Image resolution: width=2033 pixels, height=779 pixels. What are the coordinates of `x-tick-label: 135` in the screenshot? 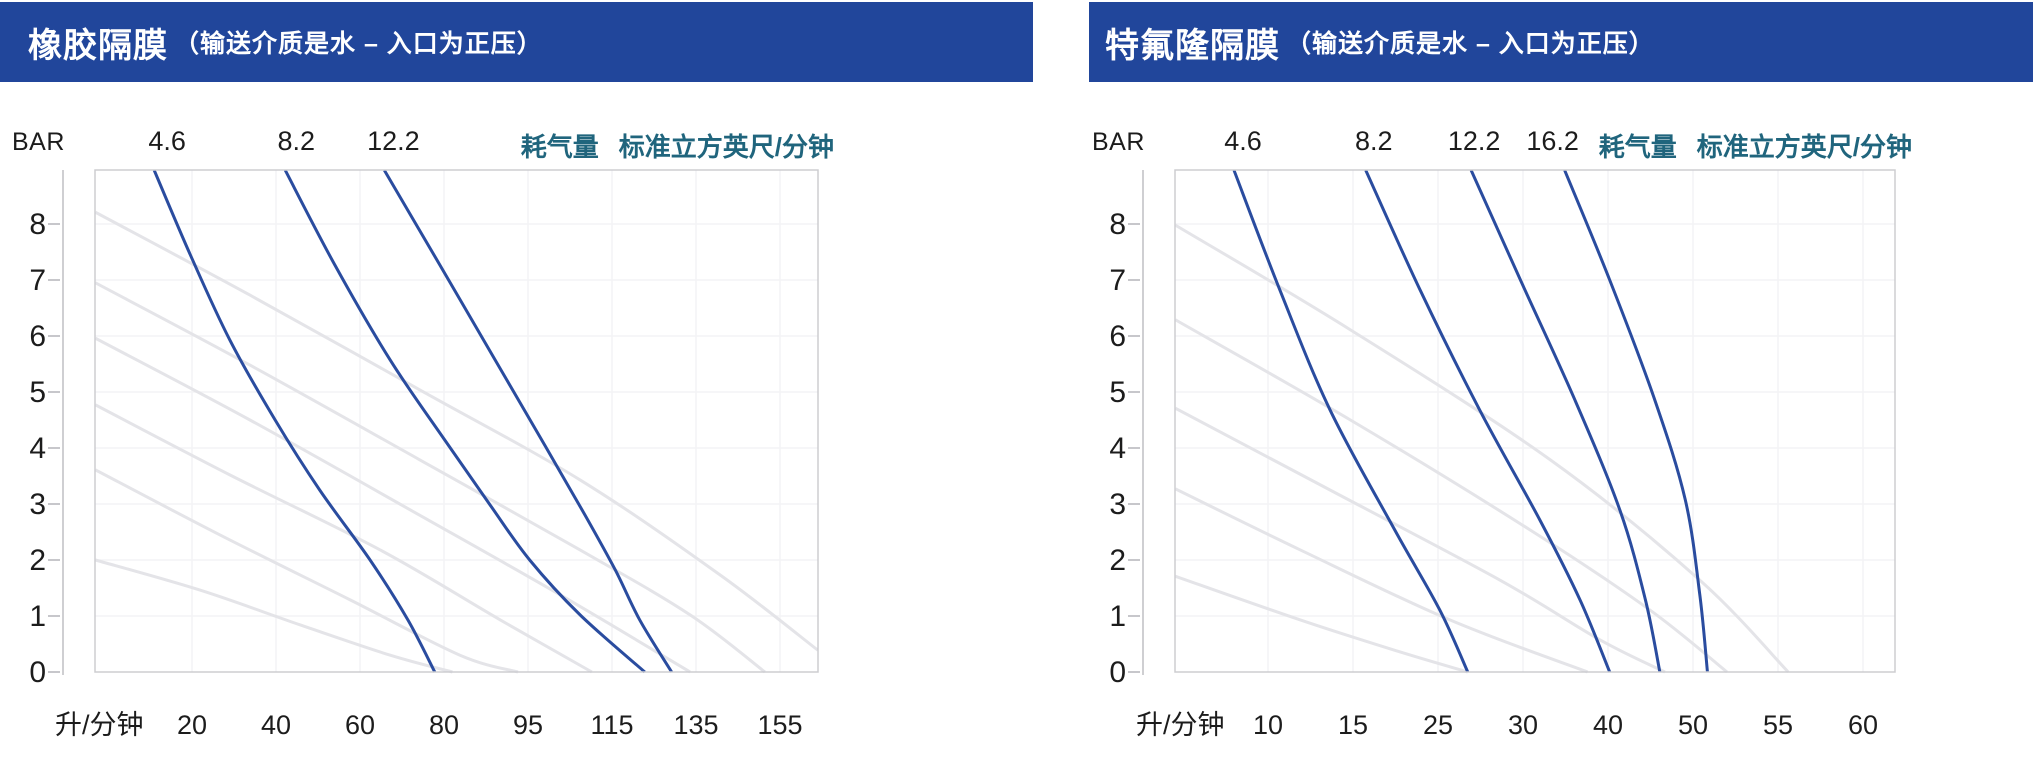 It's located at (696, 725).